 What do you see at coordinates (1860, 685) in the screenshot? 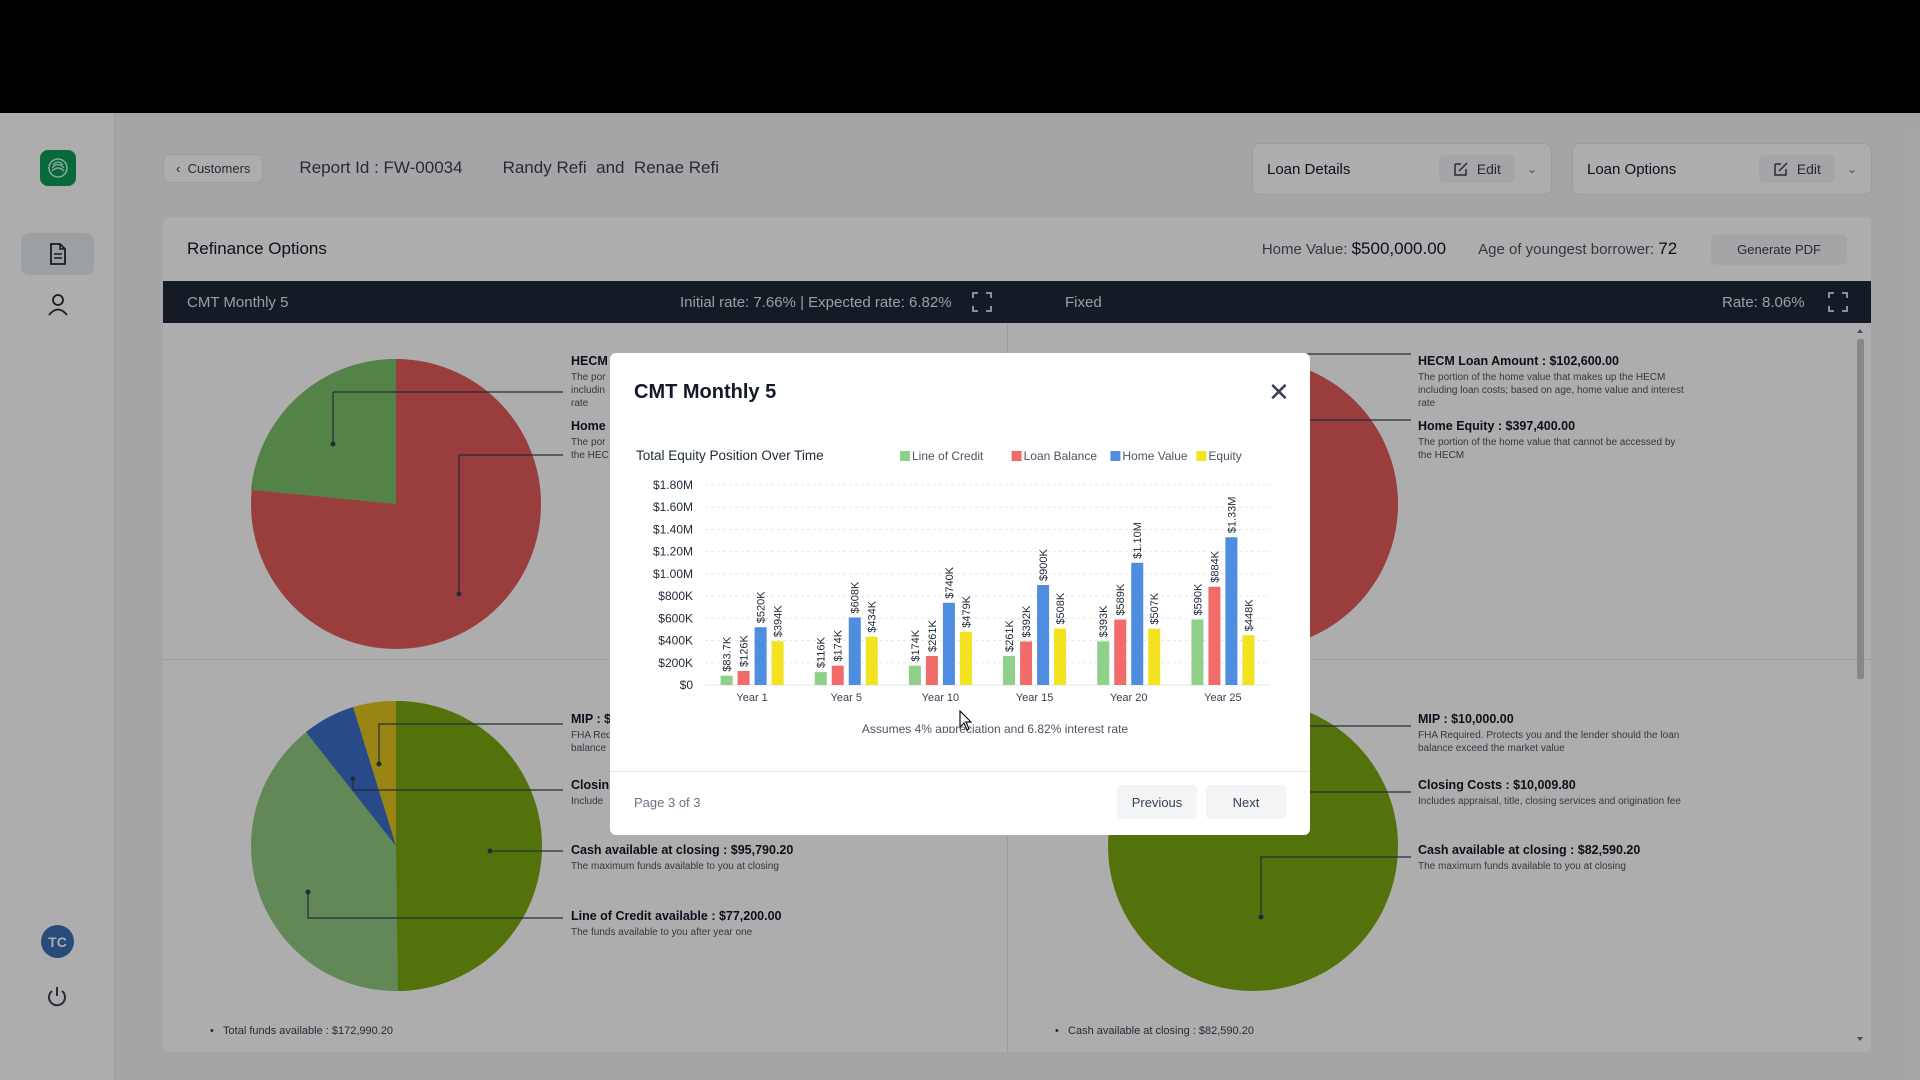
I see `scrollbar` at bounding box center [1860, 685].